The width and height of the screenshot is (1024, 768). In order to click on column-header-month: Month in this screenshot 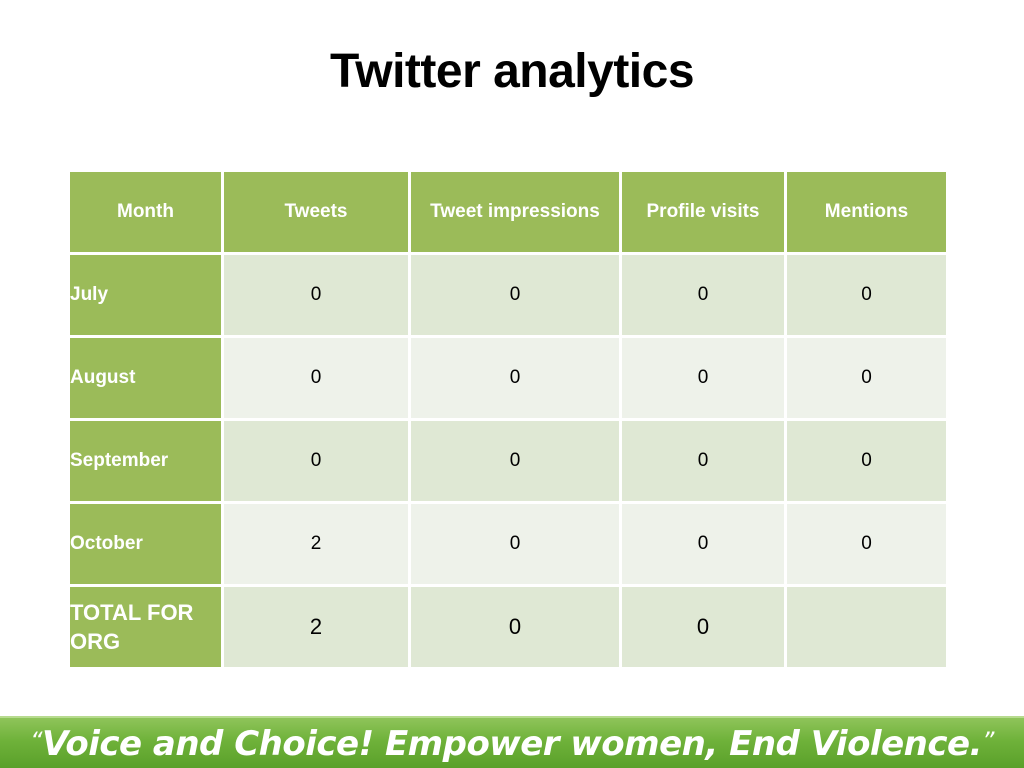, I will do `click(145, 212)`.